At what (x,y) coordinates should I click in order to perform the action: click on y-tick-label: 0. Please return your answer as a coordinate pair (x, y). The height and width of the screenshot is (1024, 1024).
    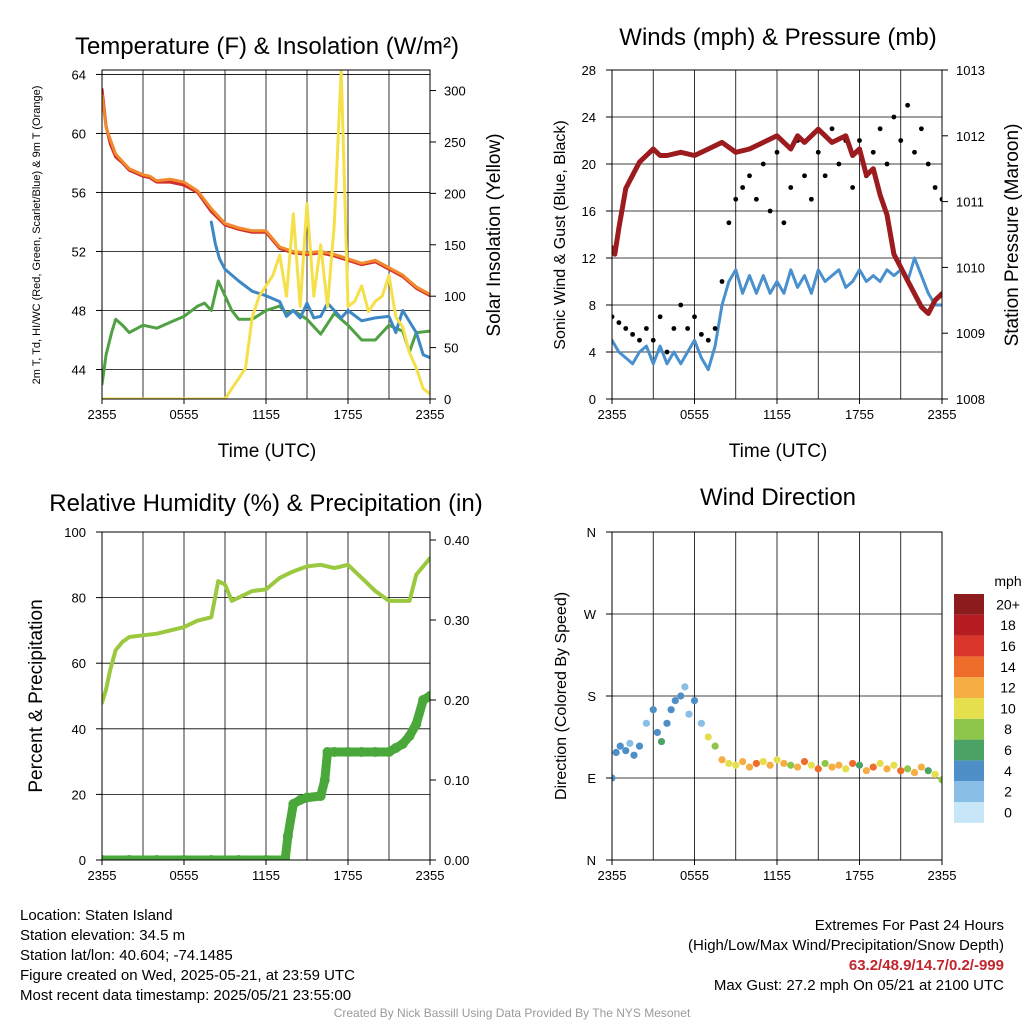
    Looking at the image, I should click on (82, 860).